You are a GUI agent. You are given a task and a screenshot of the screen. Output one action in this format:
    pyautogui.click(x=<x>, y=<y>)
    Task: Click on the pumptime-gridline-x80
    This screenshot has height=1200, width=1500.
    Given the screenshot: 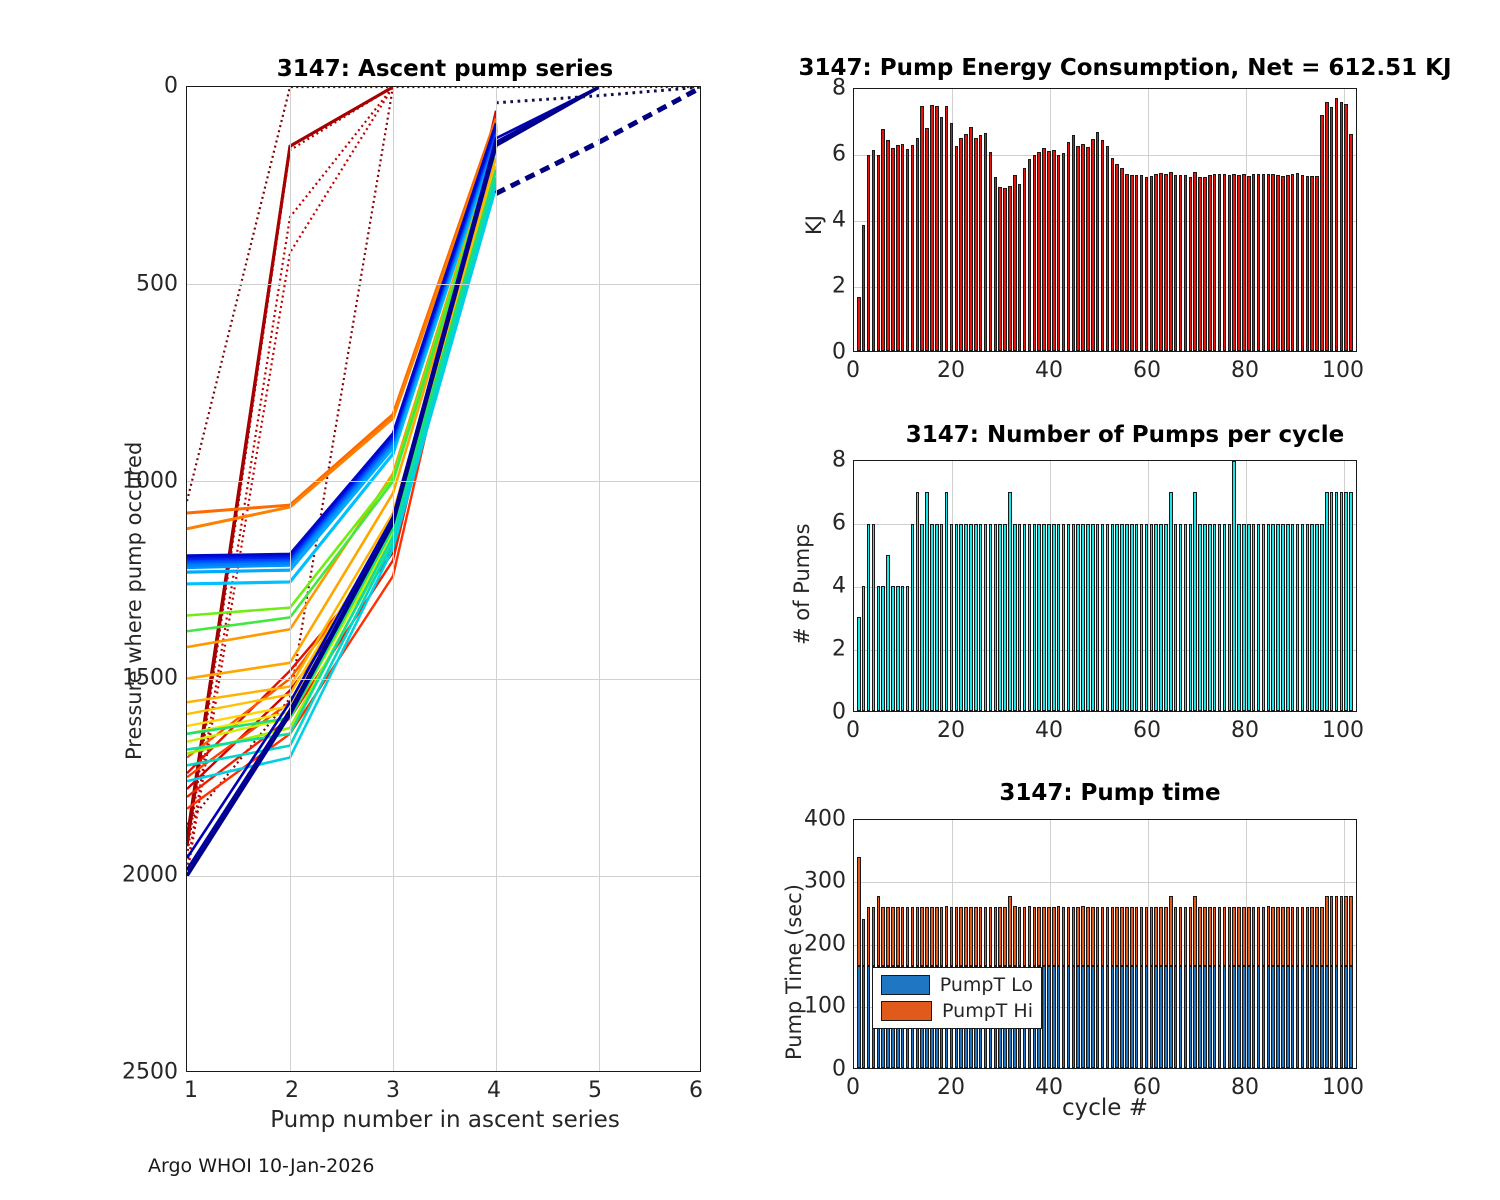 What is the action you would take?
    pyautogui.click(x=1246, y=944)
    